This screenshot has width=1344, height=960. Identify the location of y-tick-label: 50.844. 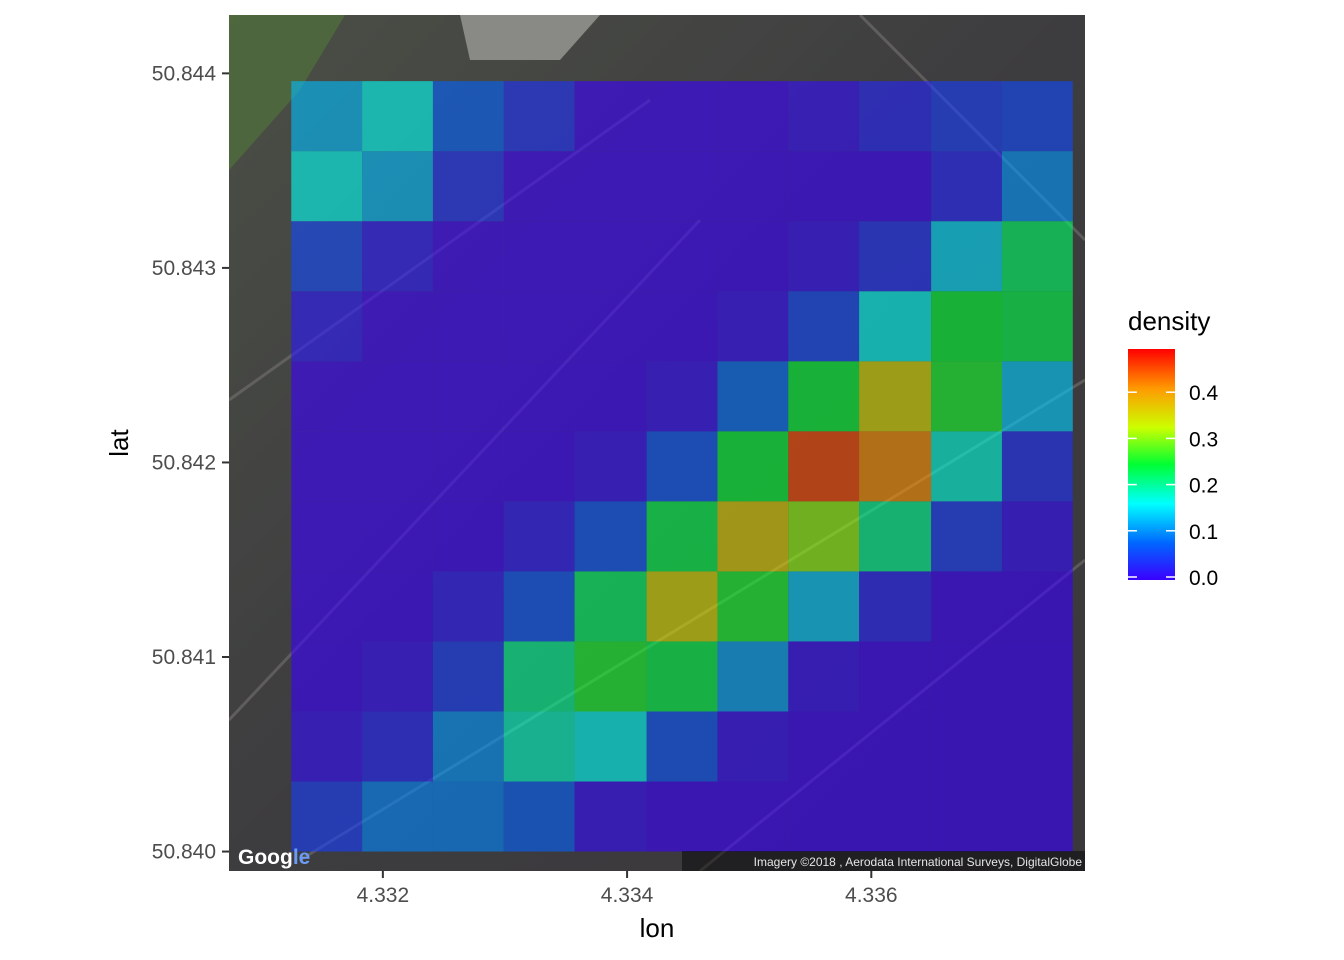
(184, 73).